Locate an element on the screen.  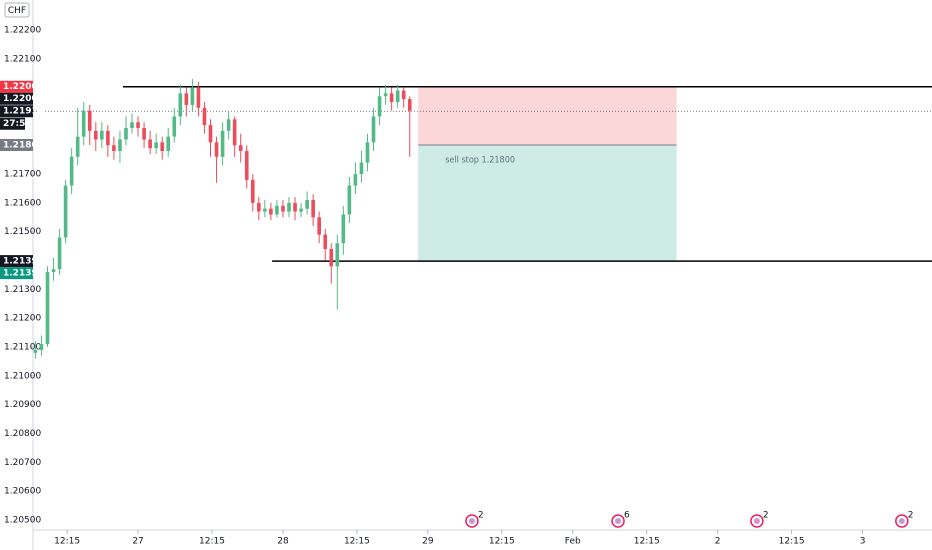
price-label: 1.22003 is located at coordinates (23, 87).